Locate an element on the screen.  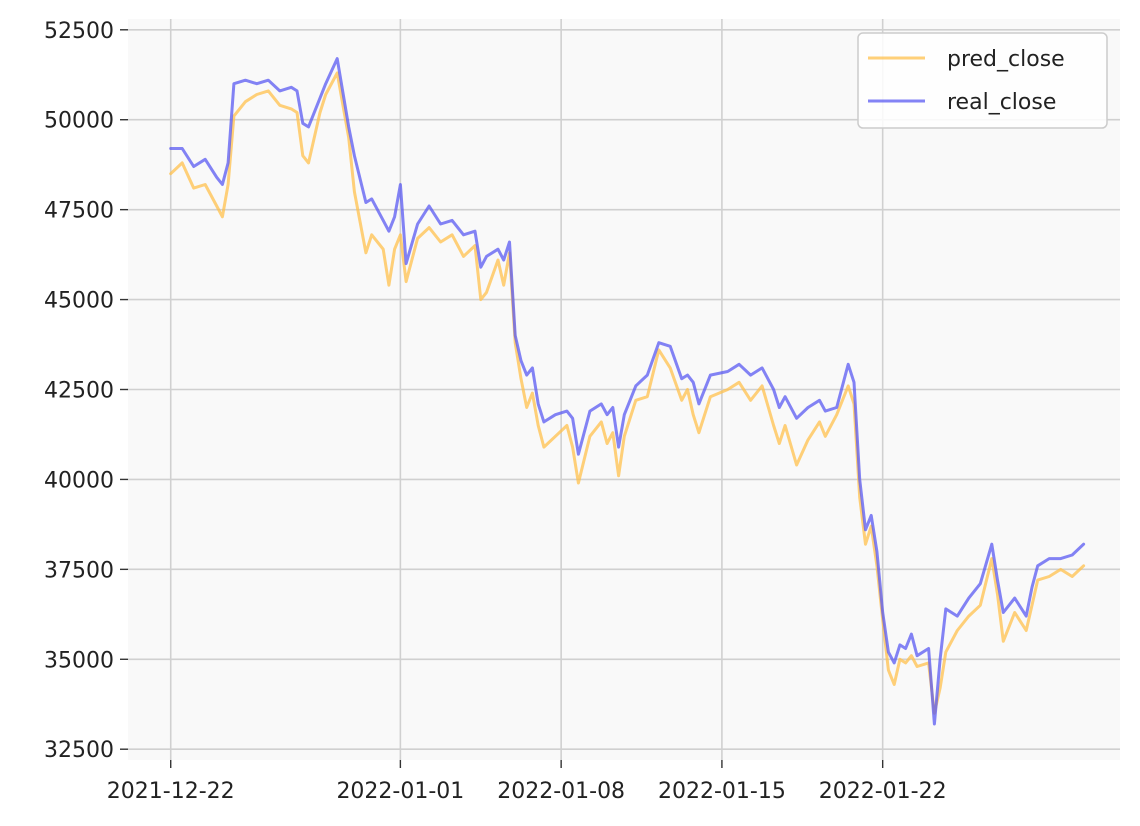
y-tick-label: 40000 is located at coordinates (79, 480).